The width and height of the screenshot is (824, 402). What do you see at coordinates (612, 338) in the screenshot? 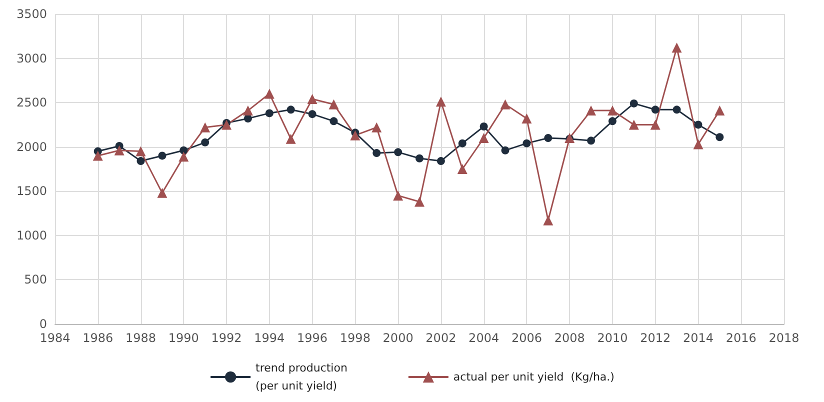
I see `x-tick-label: 2010` at bounding box center [612, 338].